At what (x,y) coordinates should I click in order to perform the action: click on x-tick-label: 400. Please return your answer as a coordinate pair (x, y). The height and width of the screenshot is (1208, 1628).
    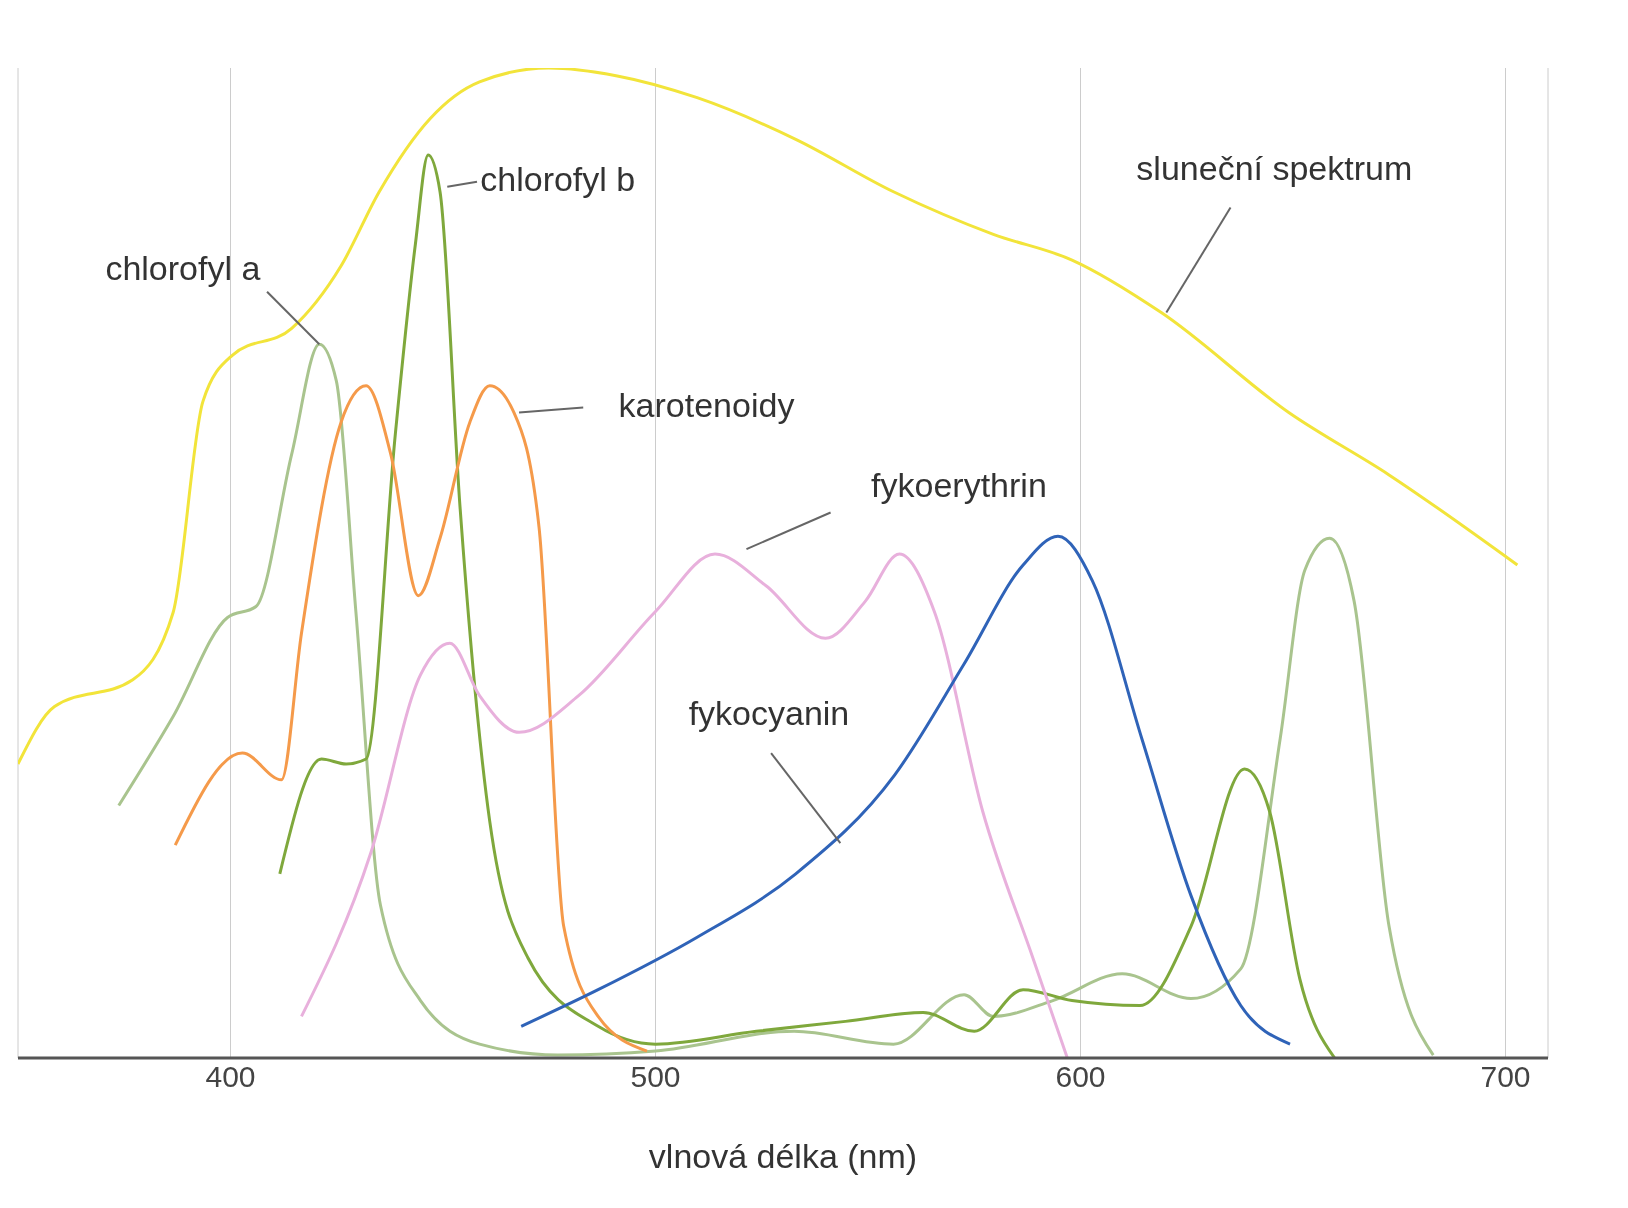
    Looking at the image, I should click on (230, 1077).